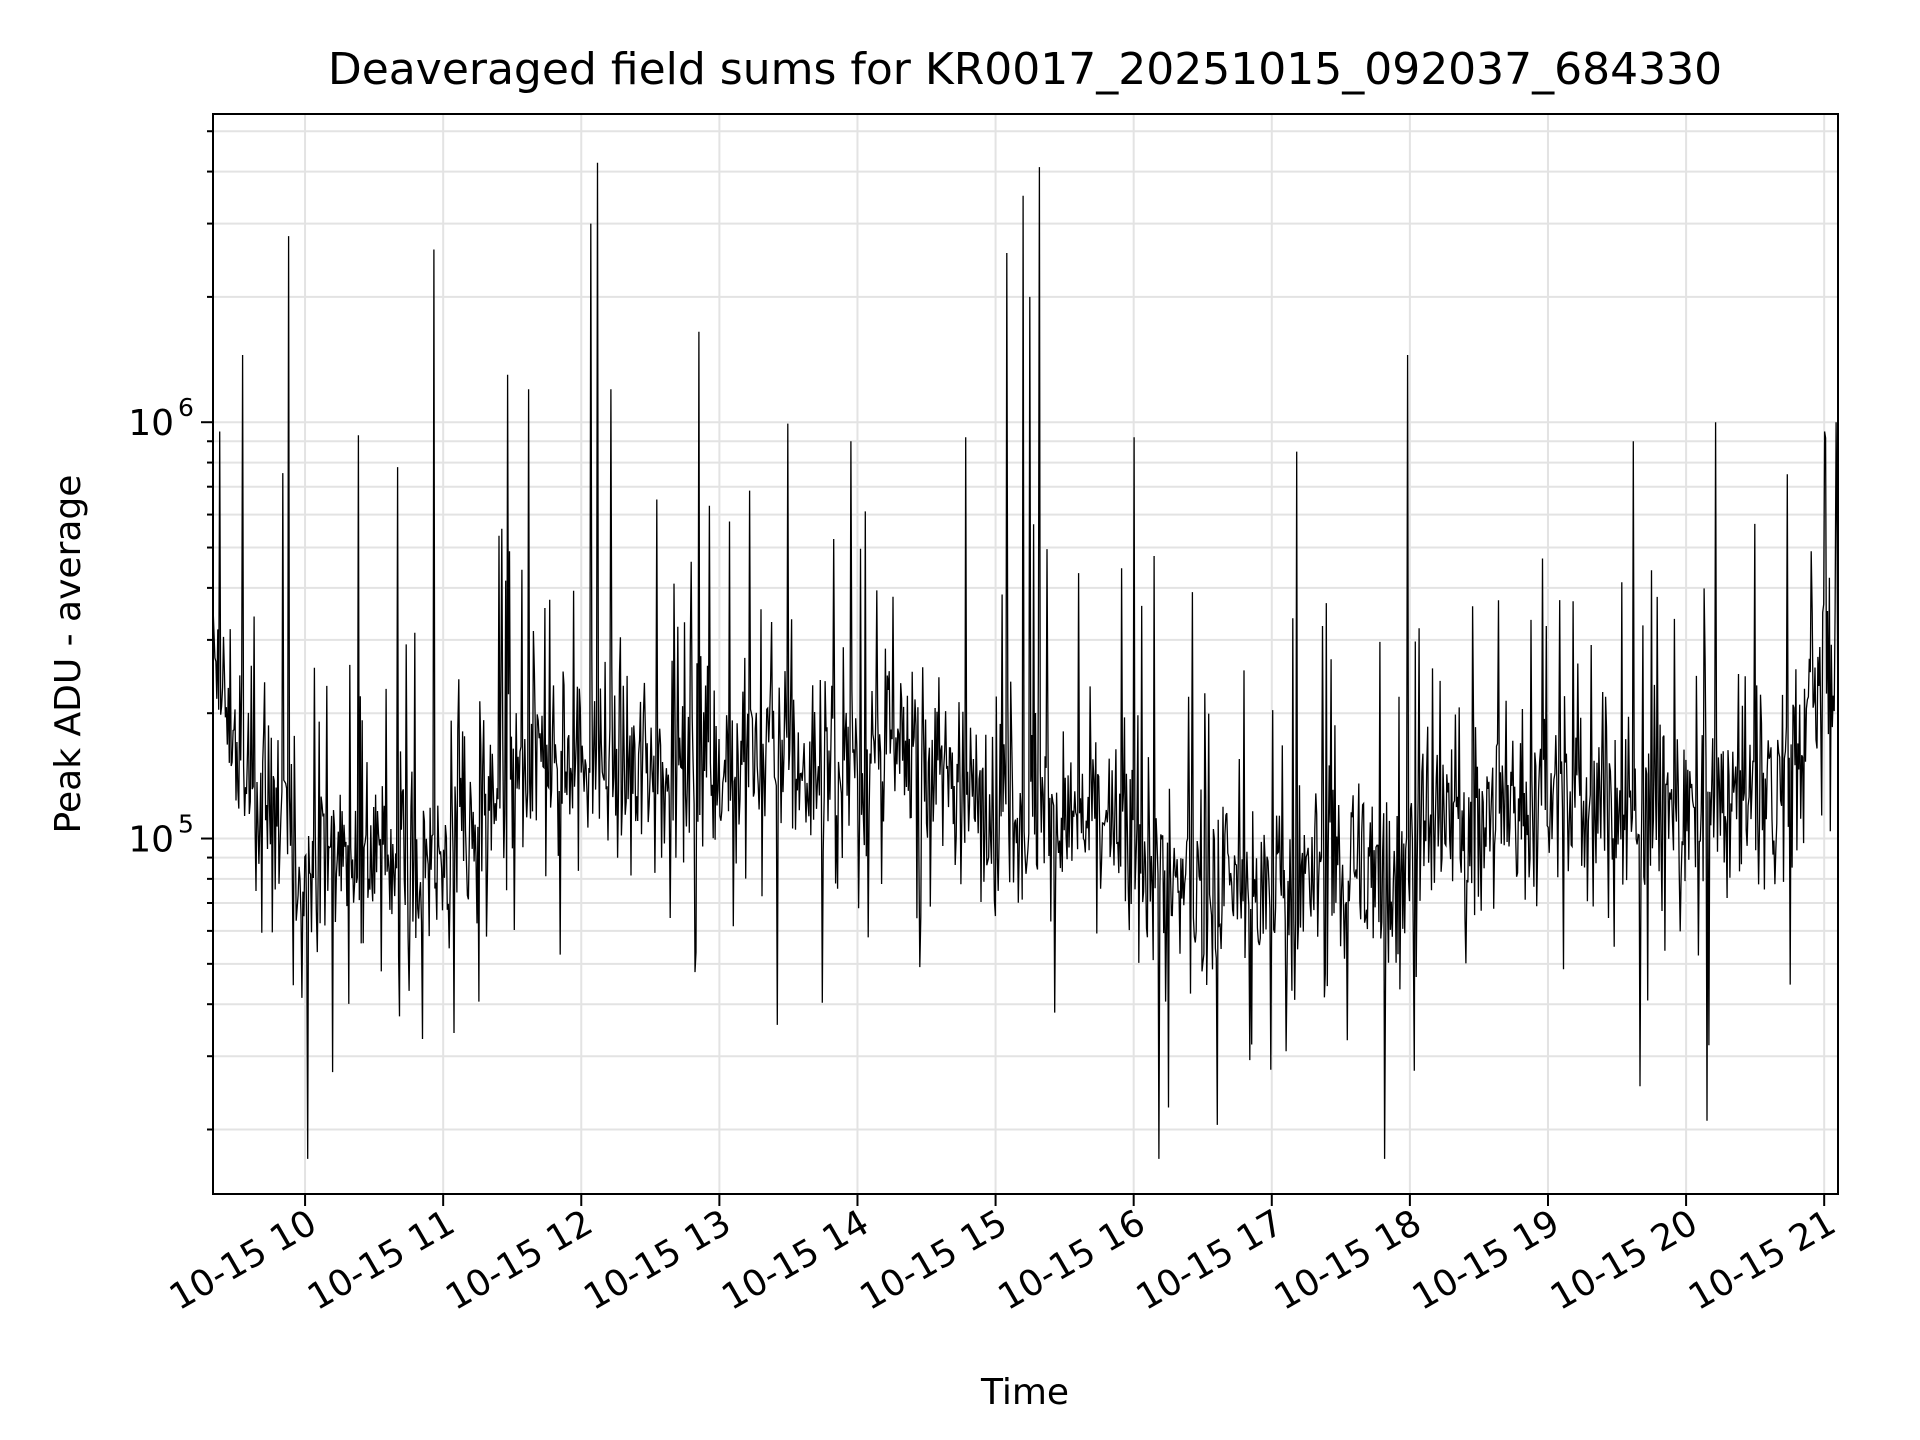  I want to click on y-tick-label: 10 5, so click(161, 835).